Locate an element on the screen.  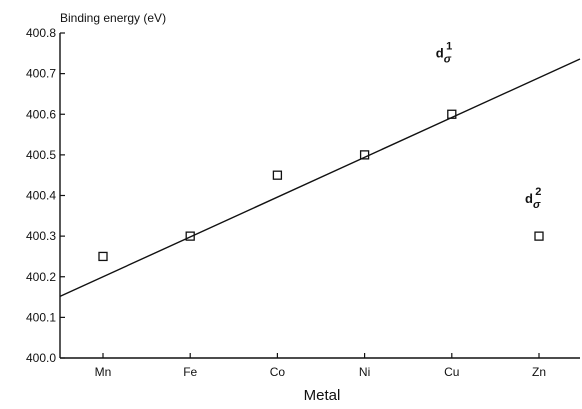
data-point-mn is located at coordinates (103, 256).